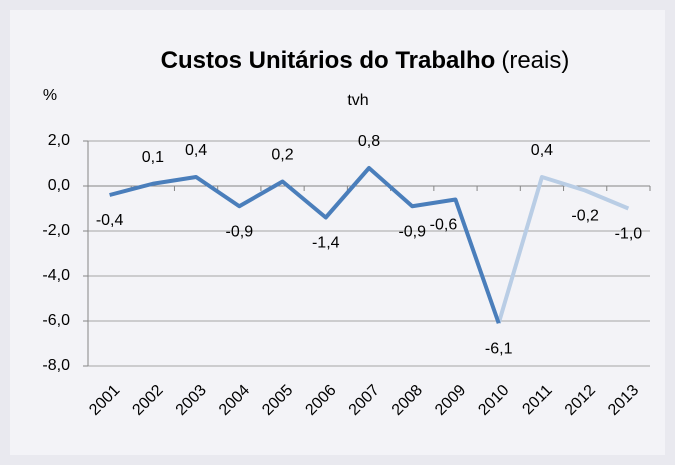 This screenshot has height=465, width=675. I want to click on data-label: 0,1, so click(153, 157).